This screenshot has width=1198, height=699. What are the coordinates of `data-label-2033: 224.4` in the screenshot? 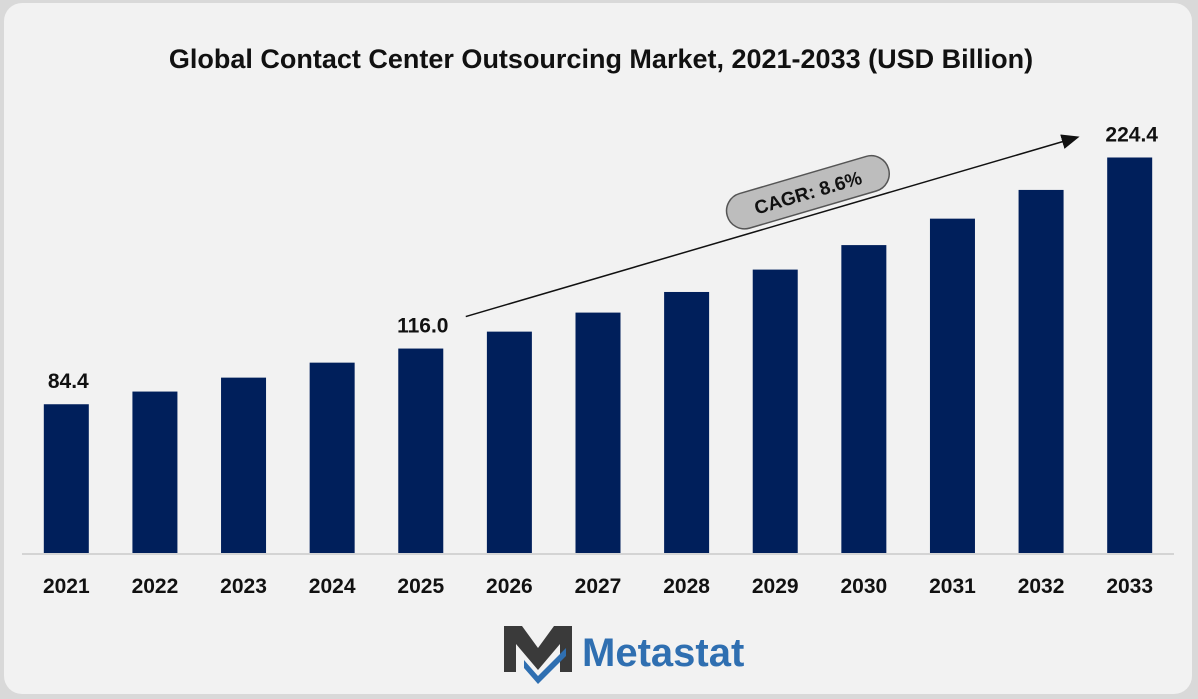 It's located at (1131, 134).